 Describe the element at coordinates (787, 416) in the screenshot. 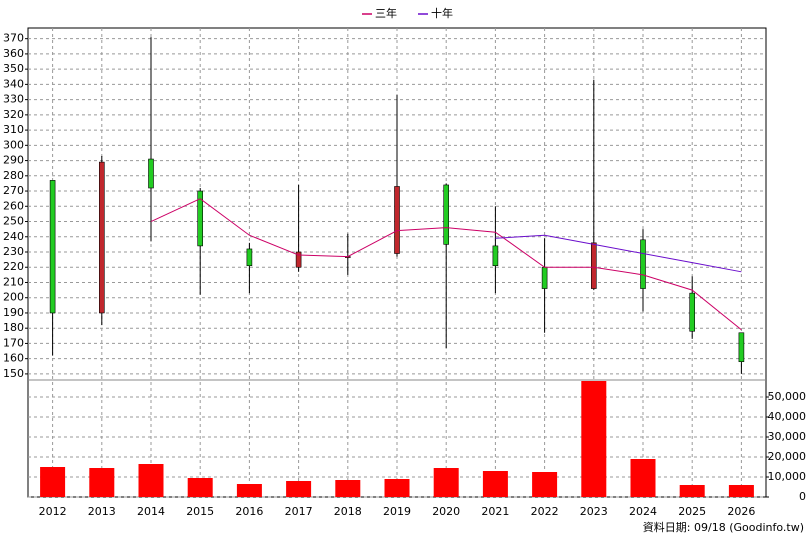

I see `y2-tick-label: 40,000` at that location.